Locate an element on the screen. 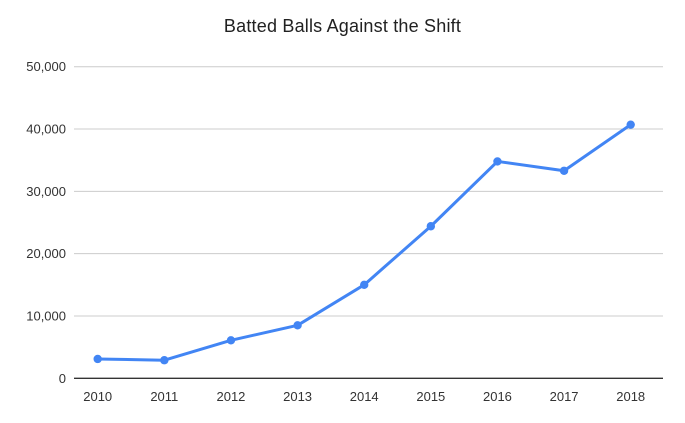 Image resolution: width=685 pixels, height=423 pixels. data-point-2017 is located at coordinates (564, 170).